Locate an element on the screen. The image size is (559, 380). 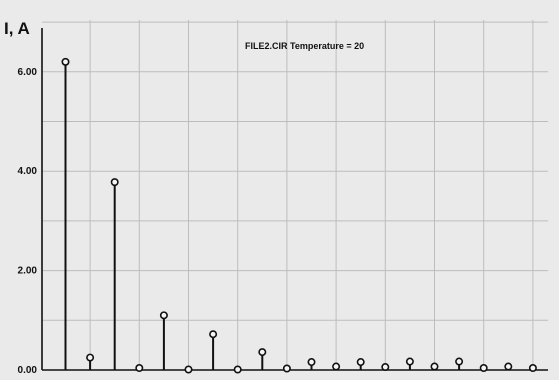
y-tick-label: 2.00 is located at coordinates (28, 271).